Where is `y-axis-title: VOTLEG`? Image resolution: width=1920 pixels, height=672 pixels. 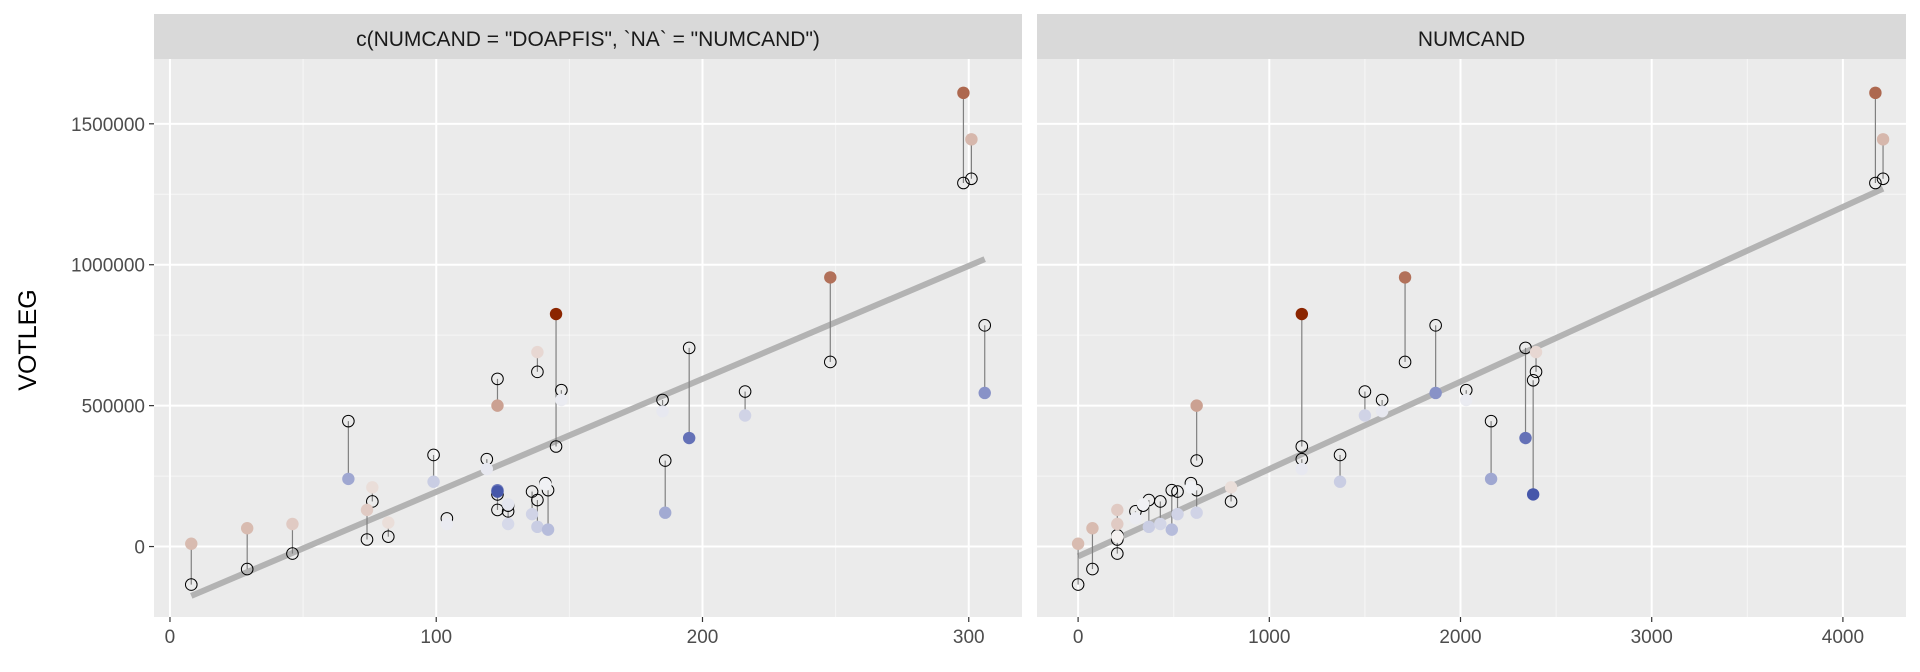 y-axis-title: VOTLEG is located at coordinates (28, 339).